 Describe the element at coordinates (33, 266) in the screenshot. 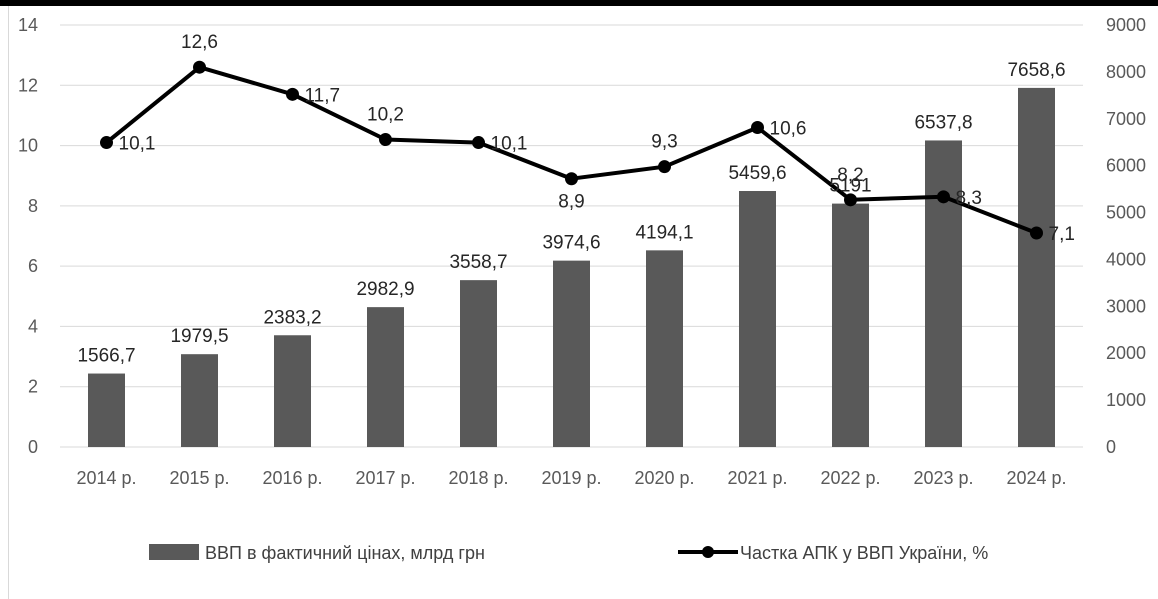

I see `left-tick-label: 6` at that location.